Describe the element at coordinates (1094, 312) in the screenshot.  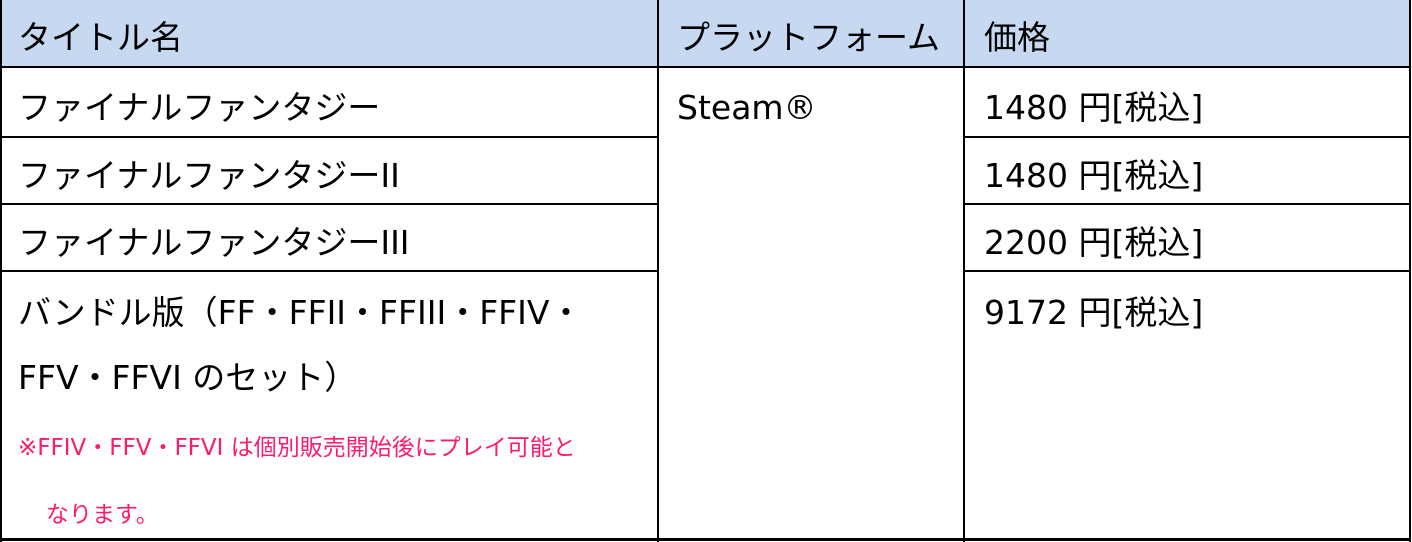
I see `price-cell: 9172 円[税込]` at that location.